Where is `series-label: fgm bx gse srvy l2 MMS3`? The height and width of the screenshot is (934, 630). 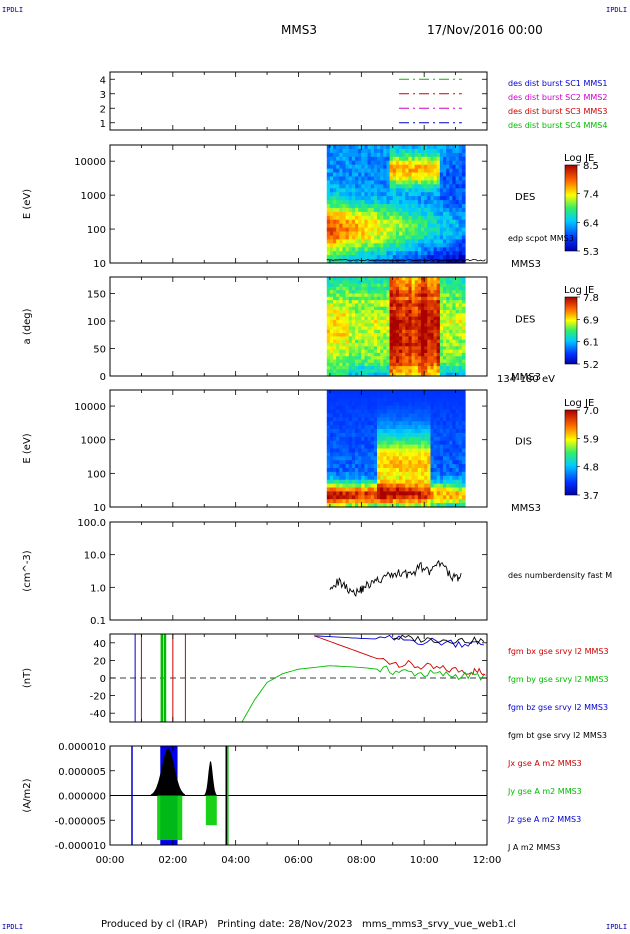 series-label: fgm bx gse srvy l2 MMS3 is located at coordinates (558, 651).